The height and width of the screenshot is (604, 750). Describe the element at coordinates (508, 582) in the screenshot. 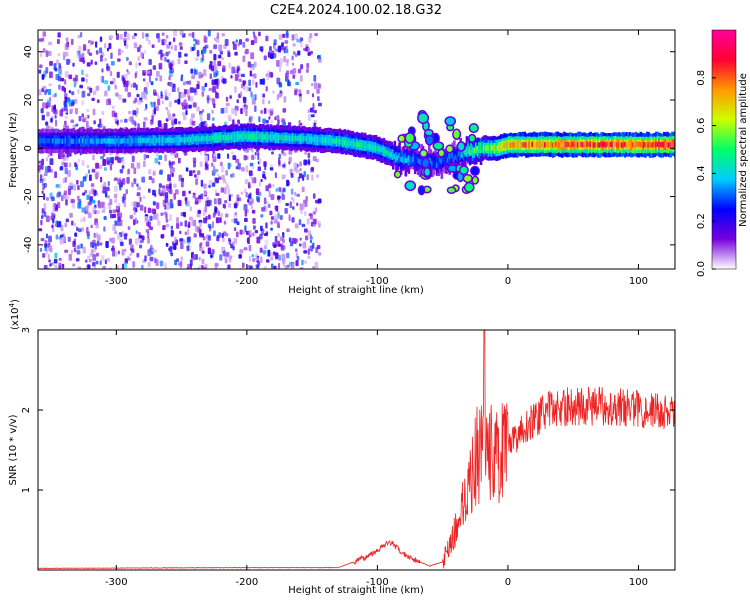

I see `snr-x-tick-label: 0` at that location.